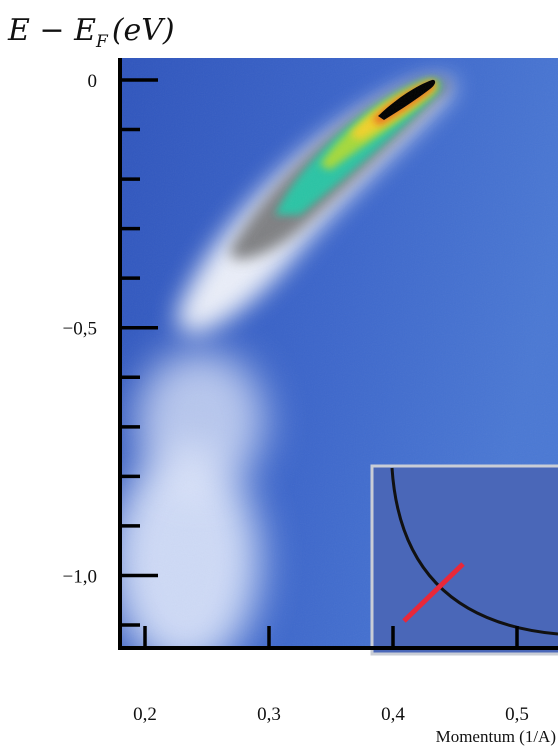 Image resolution: width=558 pixels, height=751 pixels. I want to click on y-axis-title-subscript: F, so click(102, 42).